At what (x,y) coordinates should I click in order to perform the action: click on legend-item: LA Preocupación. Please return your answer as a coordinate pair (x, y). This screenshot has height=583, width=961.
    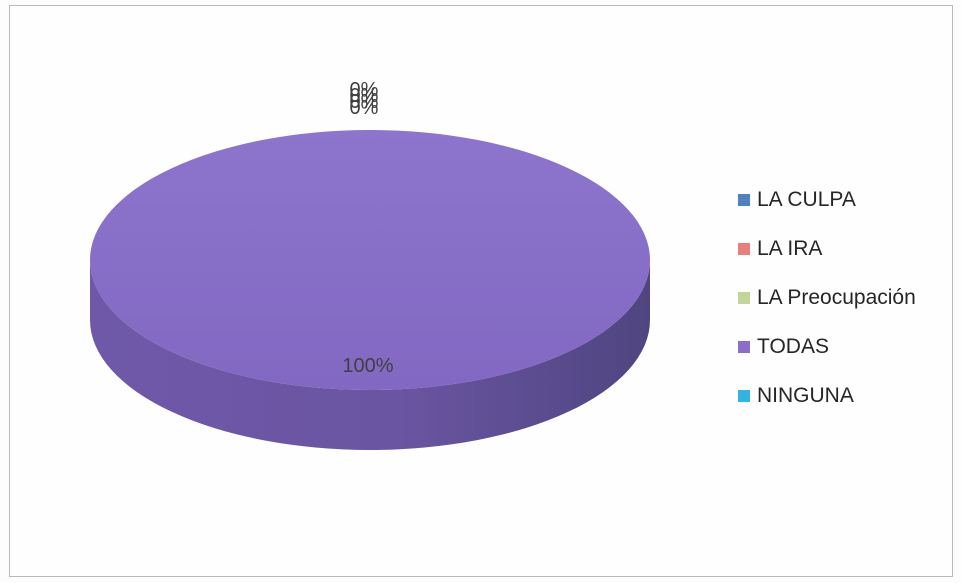
    Looking at the image, I should click on (845, 298).